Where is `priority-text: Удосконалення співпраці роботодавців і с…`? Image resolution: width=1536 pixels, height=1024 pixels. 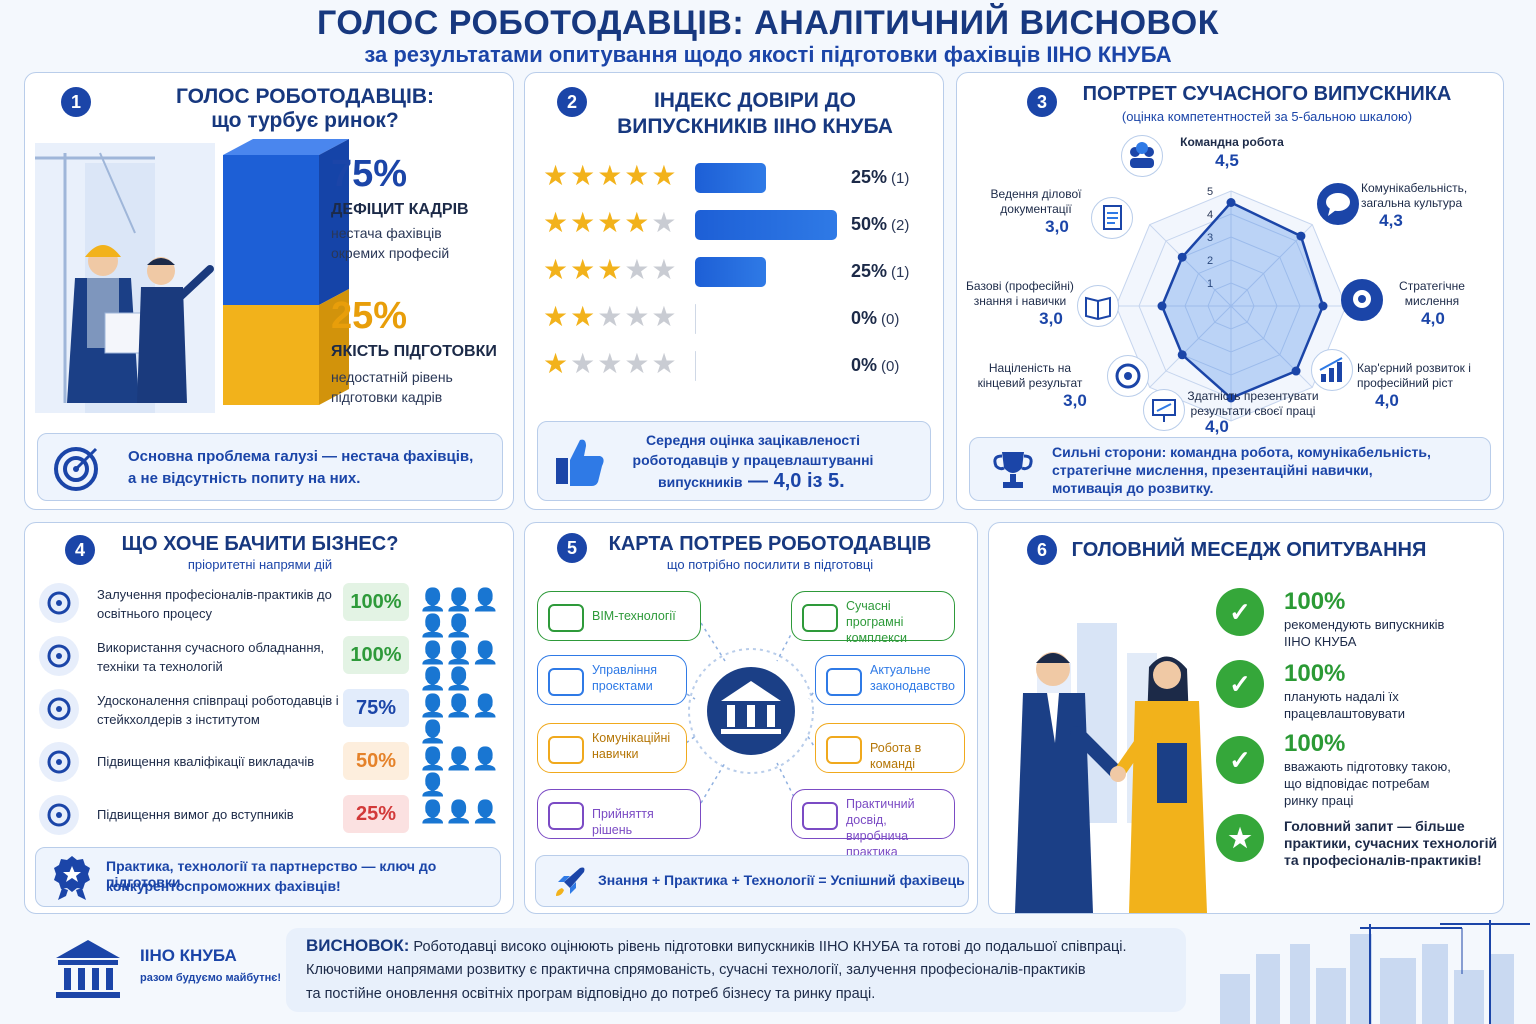
priority-text: Удосконалення співпраці роботодавців і с… is located at coordinates (218, 710).